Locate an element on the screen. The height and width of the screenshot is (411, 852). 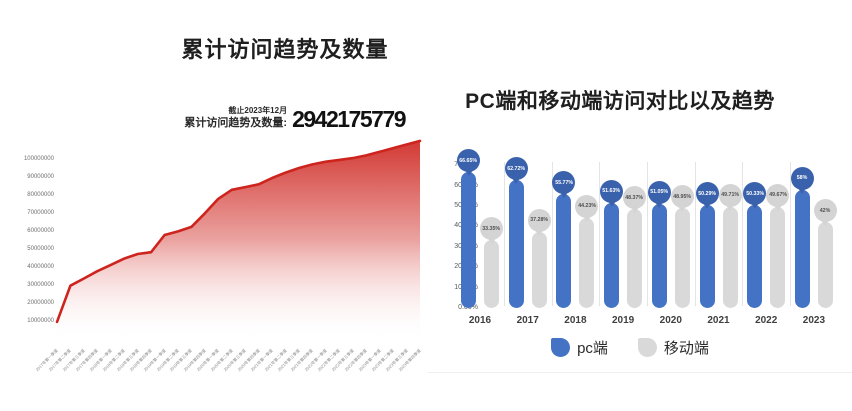
year-label: 2022 is located at coordinates (766, 320).